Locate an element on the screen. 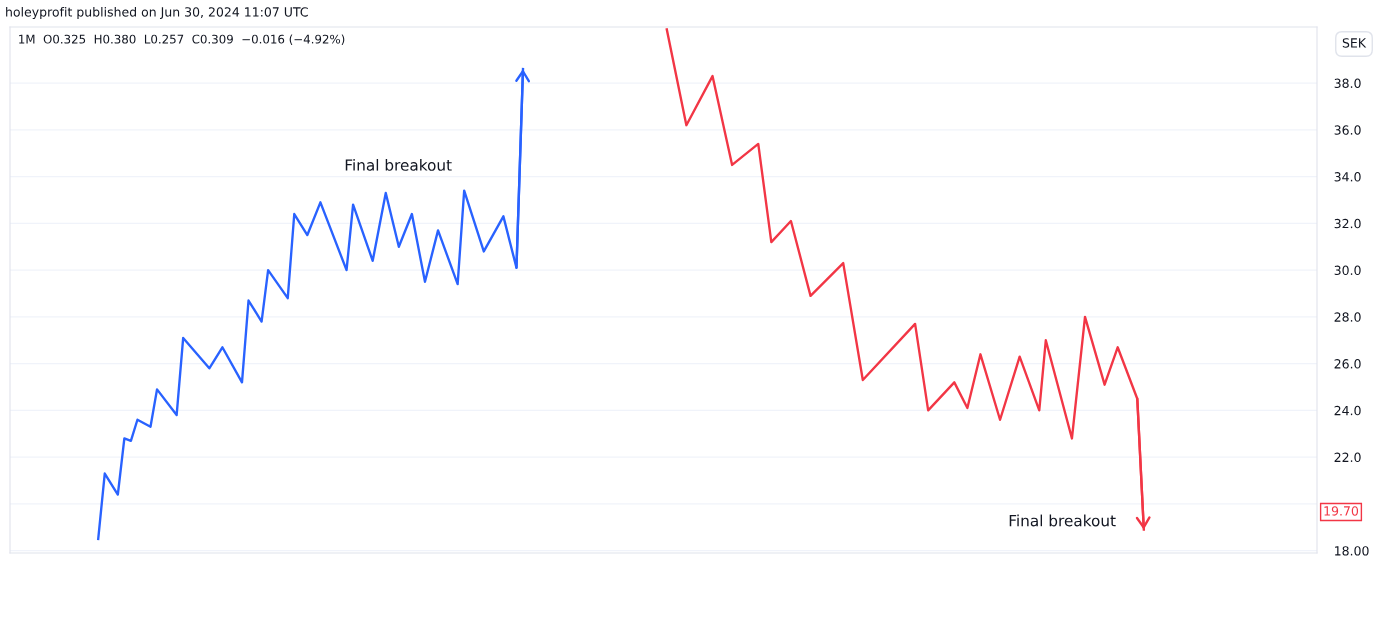 Image resolution: width=1379 pixels, height=618 pixels. text: SEK is located at coordinates (1354, 43).